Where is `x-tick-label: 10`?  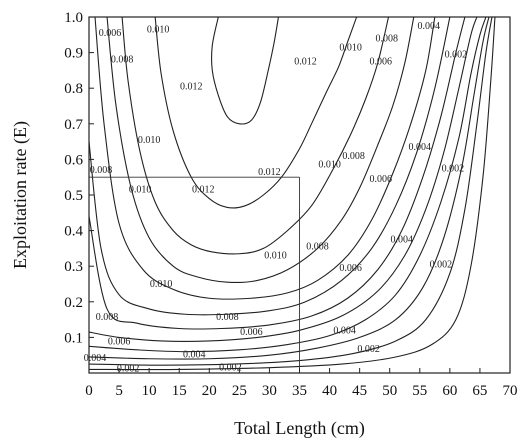
x-tick-label: 10 is located at coordinates (149, 391).